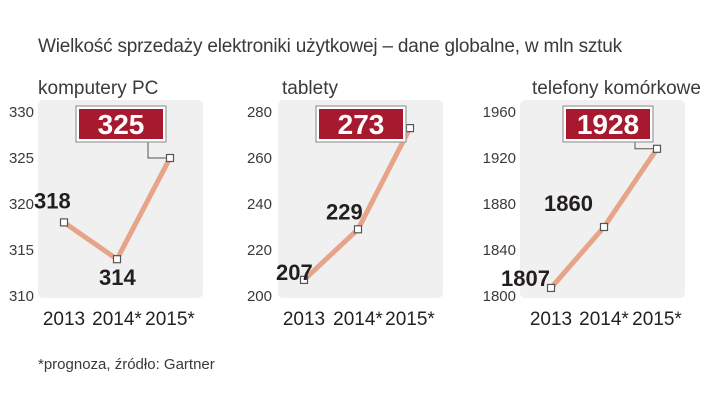 The image size is (720, 405). I want to click on data-label: 1807, so click(525, 278).